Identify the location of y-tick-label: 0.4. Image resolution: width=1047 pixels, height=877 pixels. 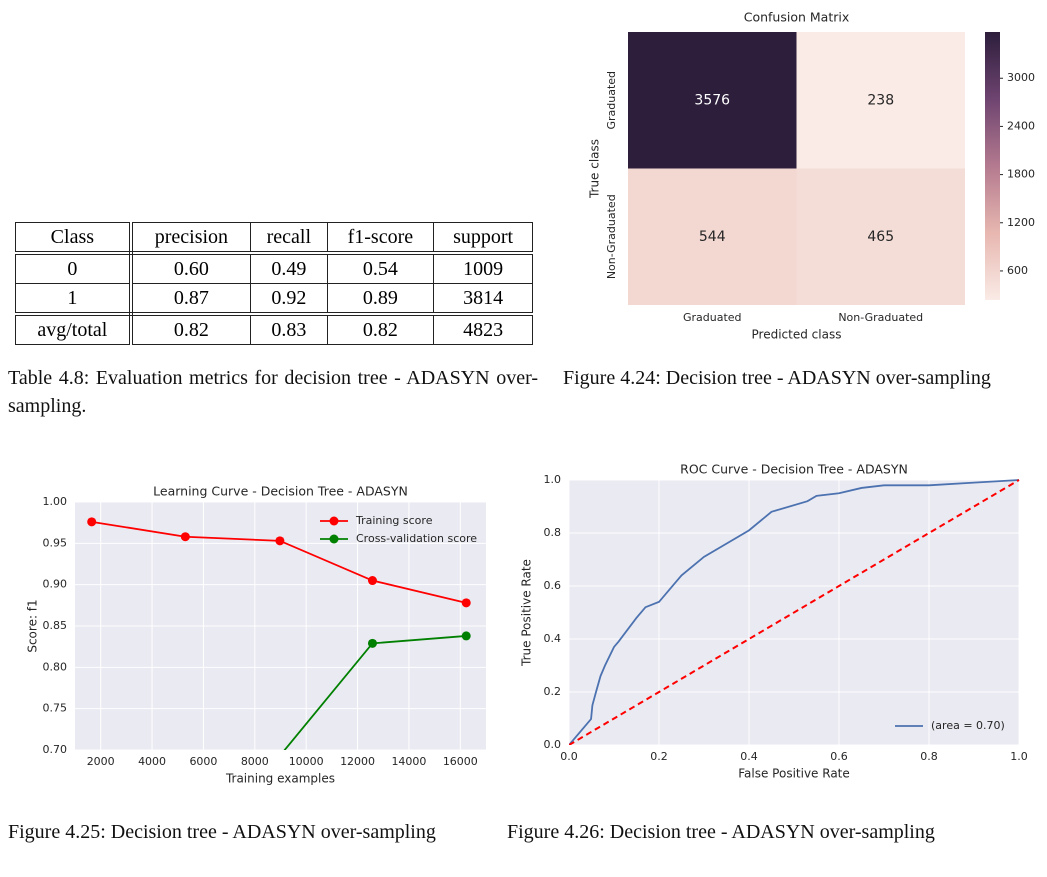
(553, 638).